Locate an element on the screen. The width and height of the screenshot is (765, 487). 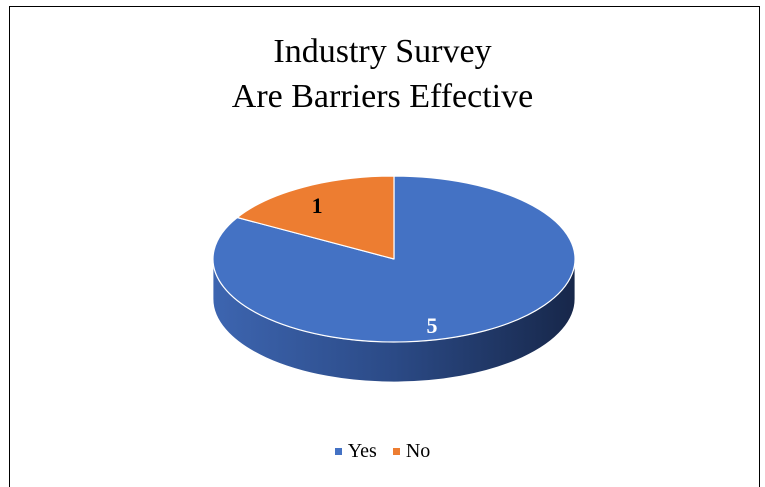
legend-item-yes: Yes is located at coordinates (355, 451).